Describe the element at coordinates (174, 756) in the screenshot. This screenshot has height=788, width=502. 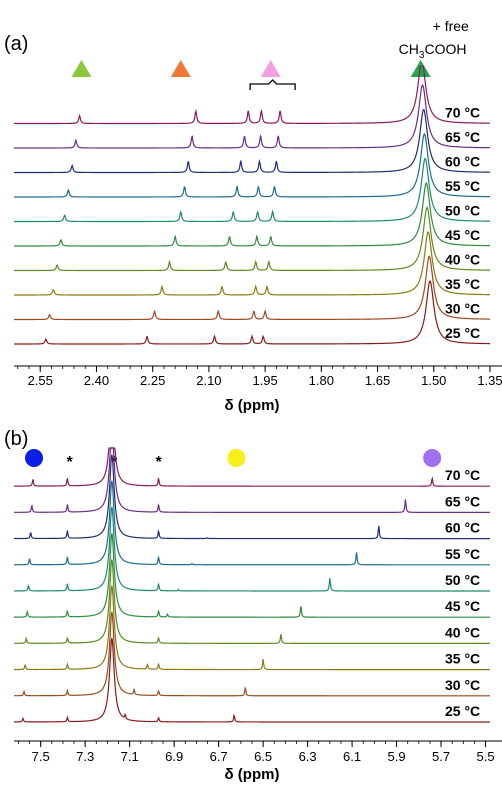
I see `tick-label-b-6_9: 6.9` at that location.